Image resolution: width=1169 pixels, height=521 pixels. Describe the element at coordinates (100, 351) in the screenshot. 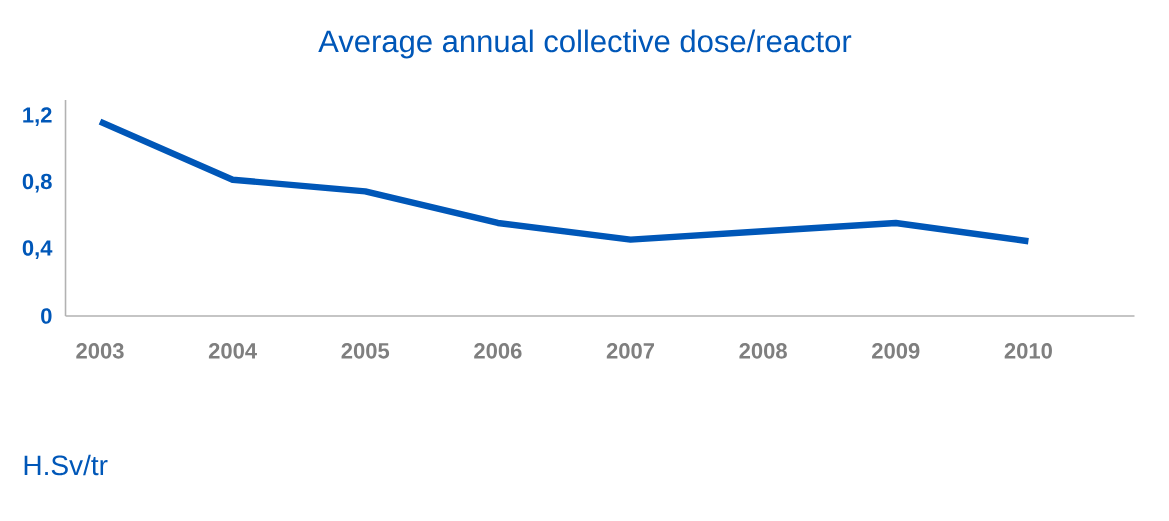

I see `x-tick-label: 2003` at that location.